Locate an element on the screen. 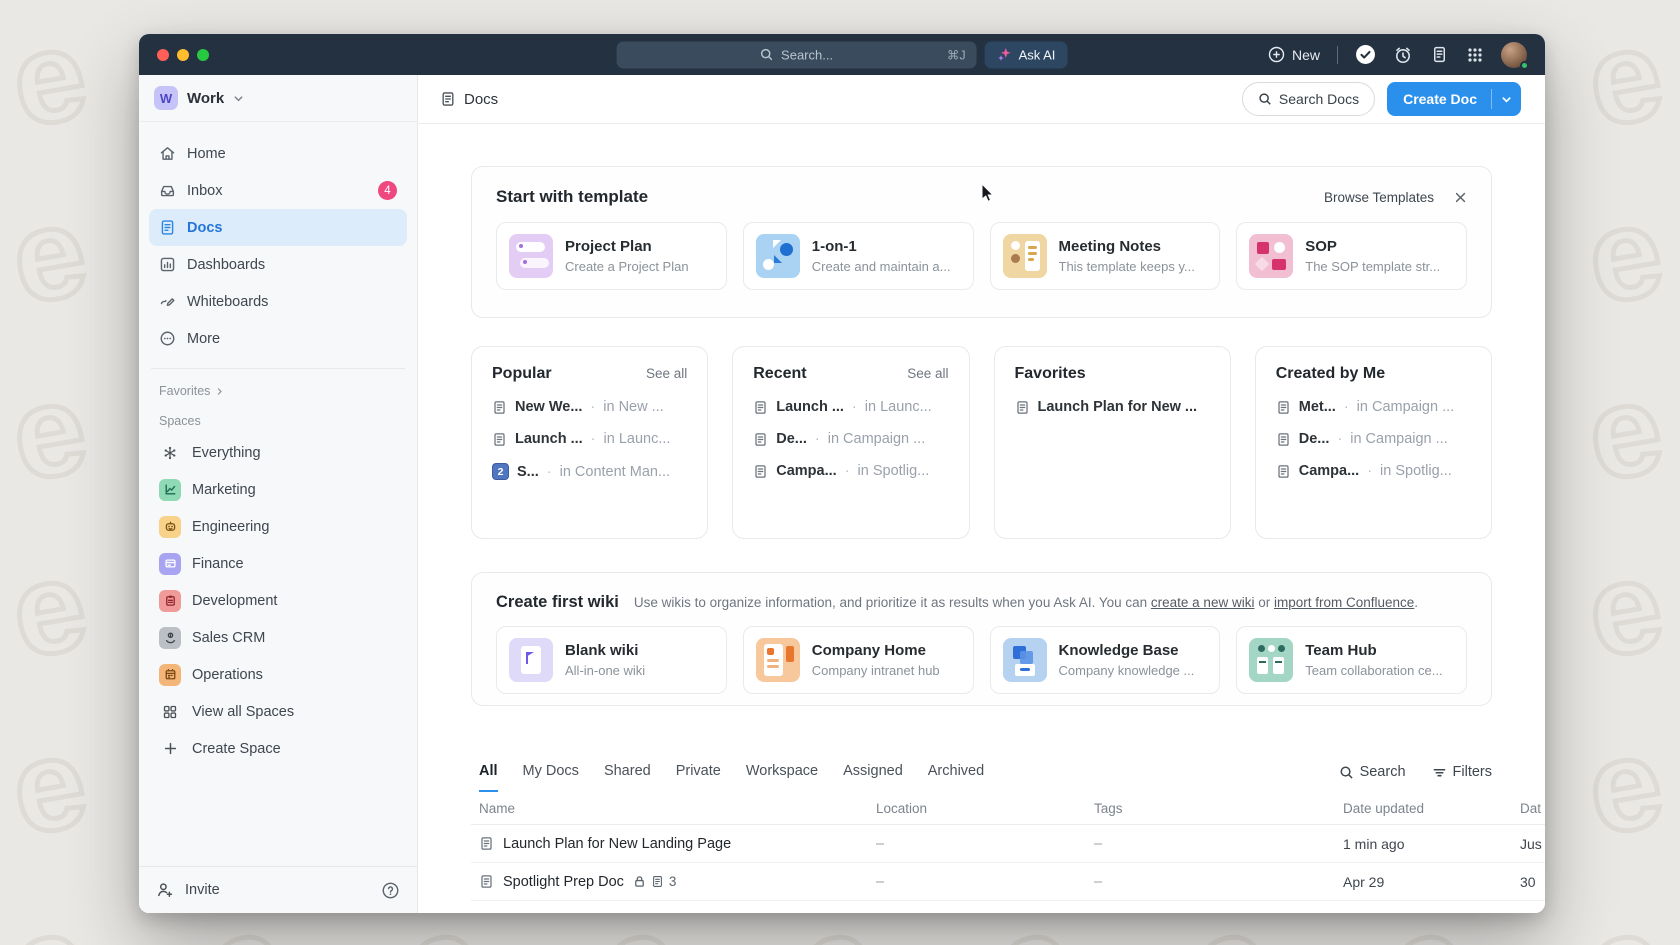 This screenshot has height=945, width=1680. tab-my-docs: My Docs is located at coordinates (550, 771).